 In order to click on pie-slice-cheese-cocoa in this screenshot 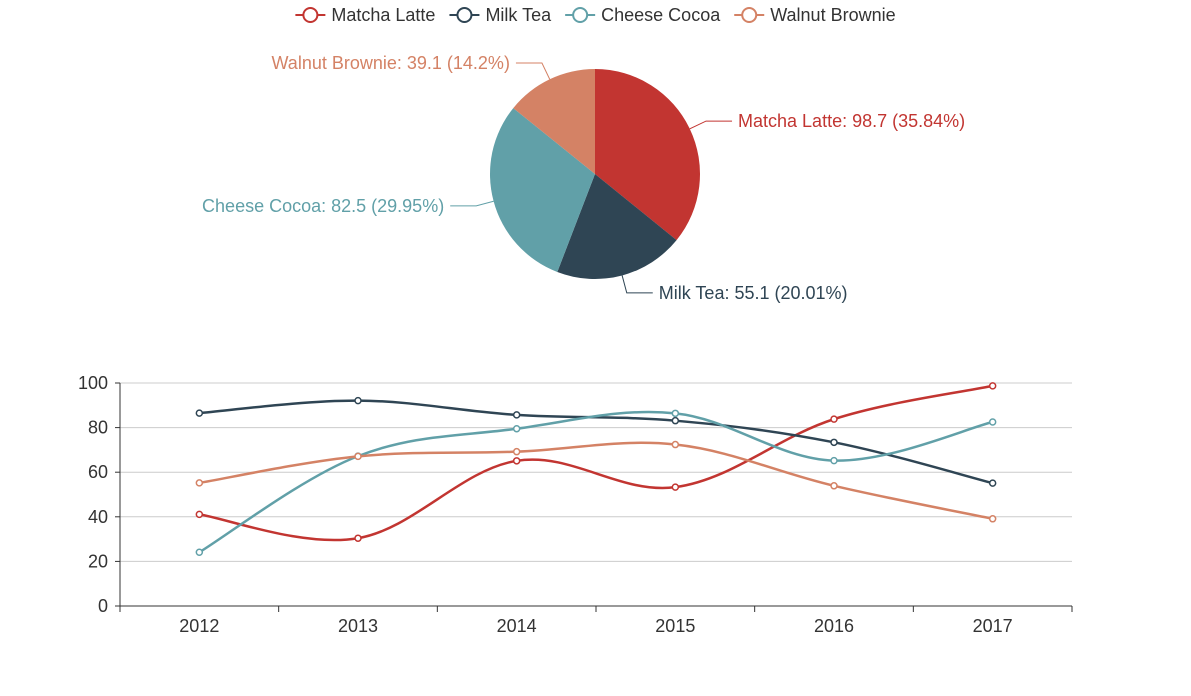, I will do `click(542, 190)`.